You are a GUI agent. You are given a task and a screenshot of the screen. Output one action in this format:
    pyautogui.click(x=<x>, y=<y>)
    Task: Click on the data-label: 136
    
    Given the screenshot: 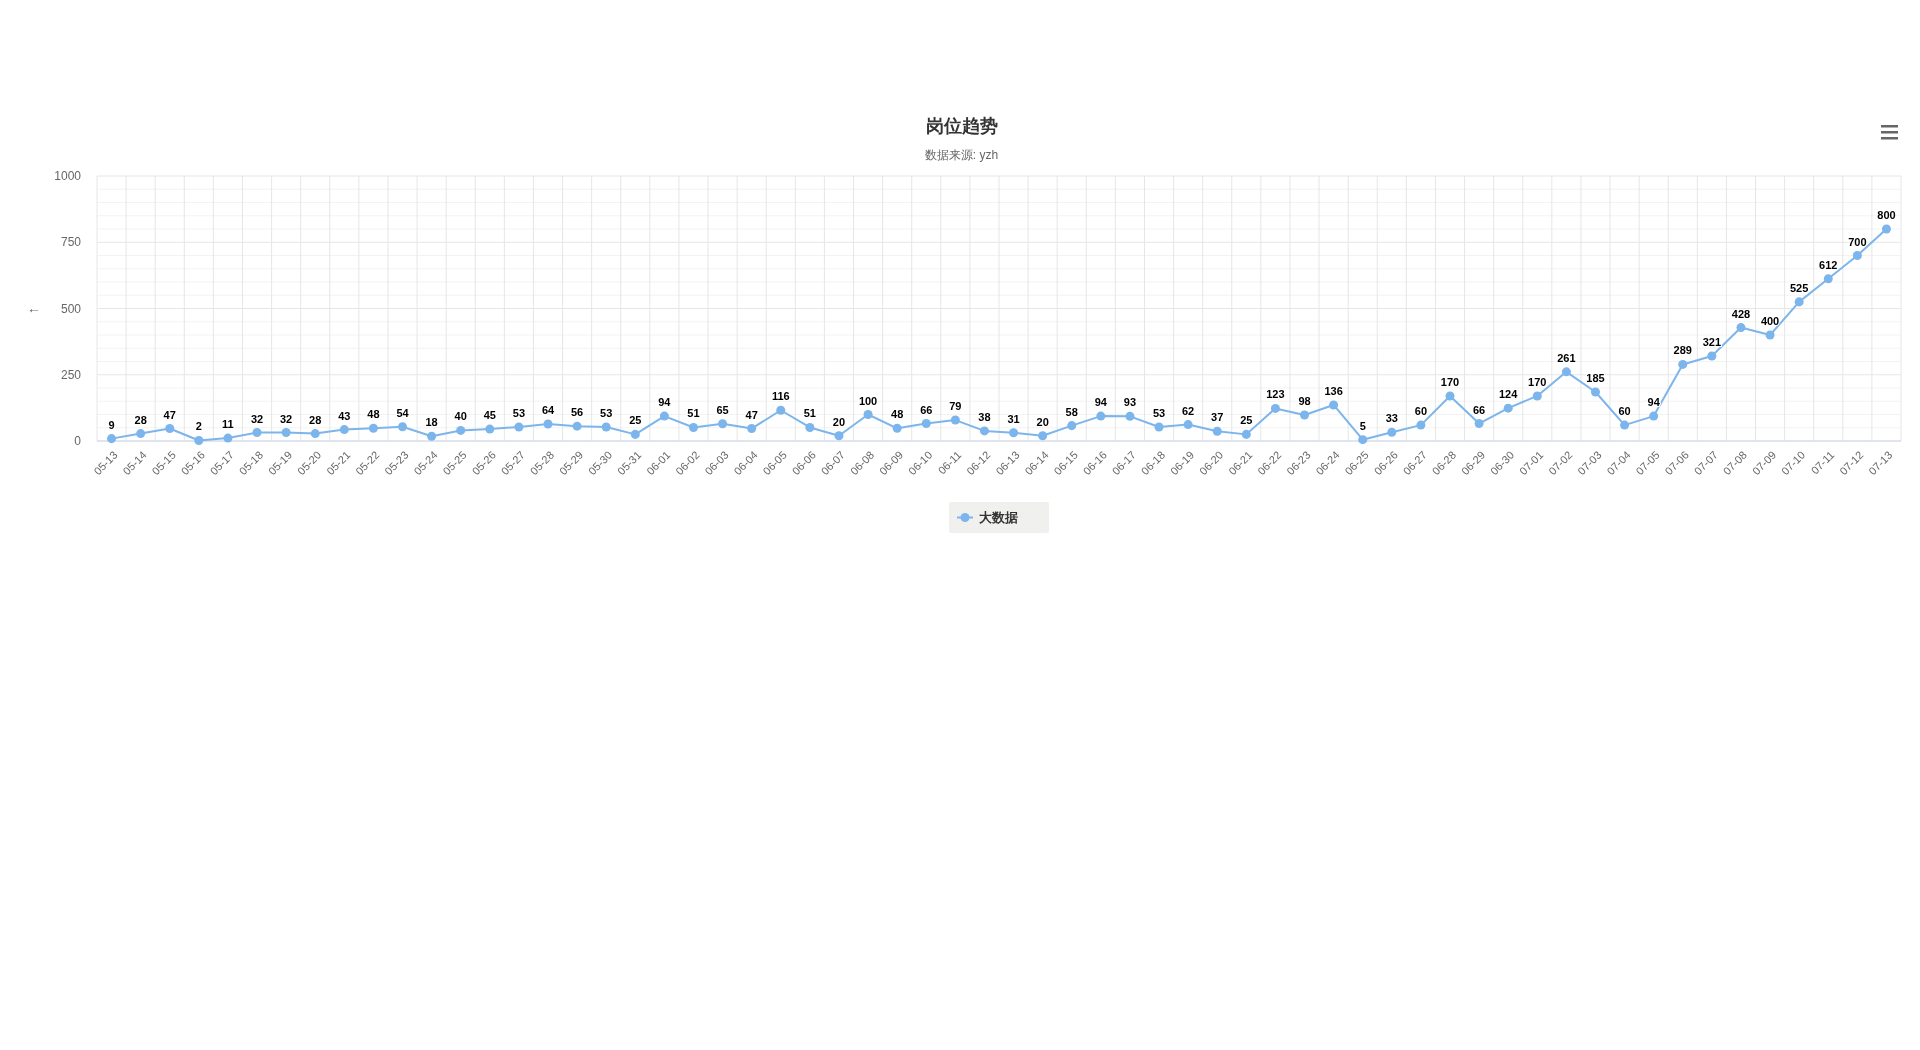 What is the action you would take?
    pyautogui.click(x=1333, y=390)
    